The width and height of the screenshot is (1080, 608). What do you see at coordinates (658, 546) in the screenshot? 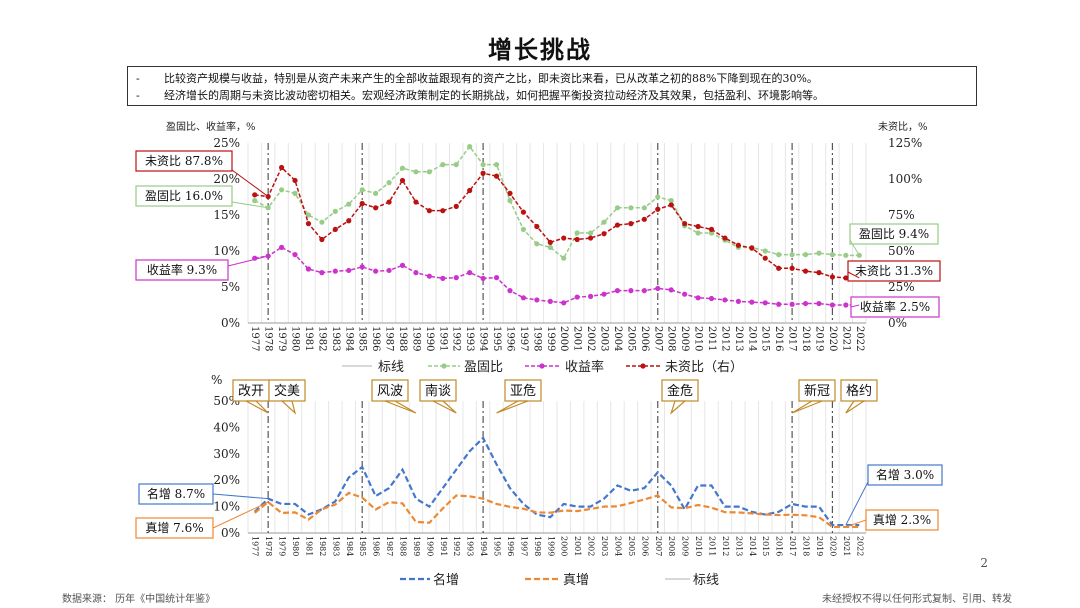
I see `x-tick-label: 2007` at bounding box center [658, 546].